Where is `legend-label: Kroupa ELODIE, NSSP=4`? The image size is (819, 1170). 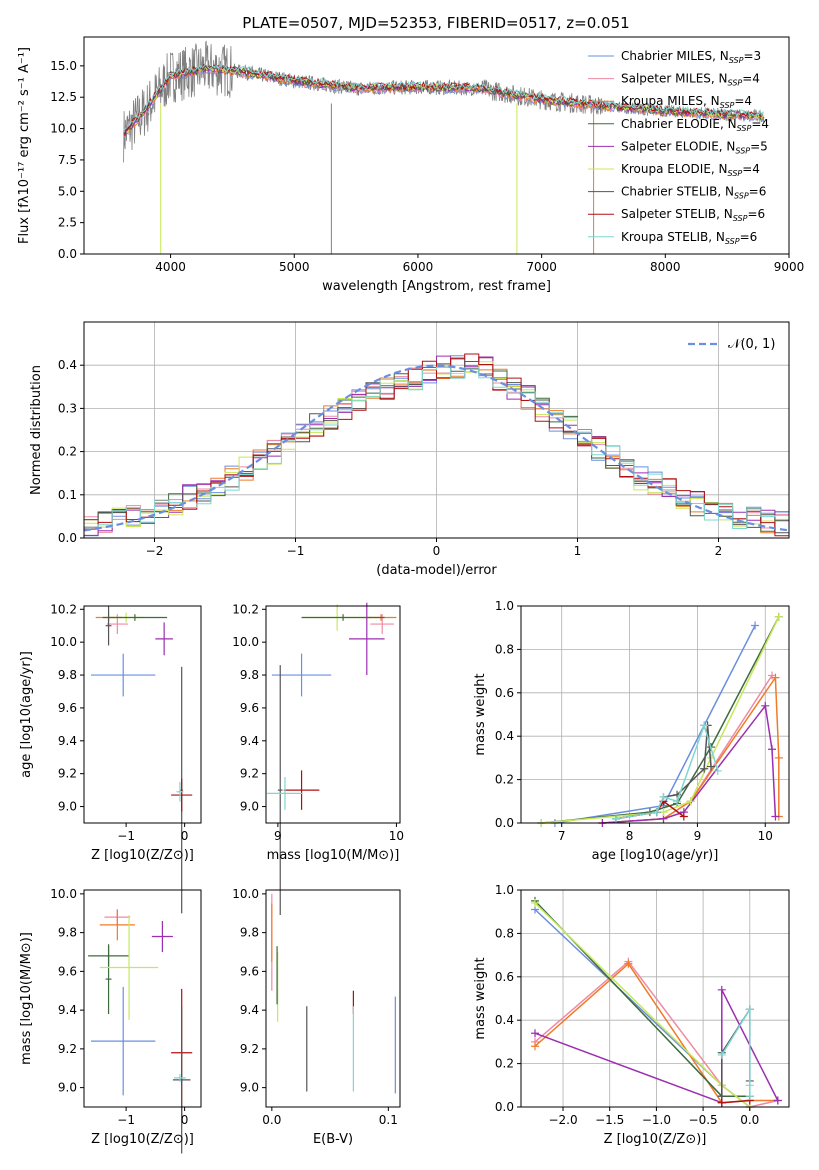 legend-label: Kroupa ELODIE, NSSP=4 is located at coordinates (690, 170).